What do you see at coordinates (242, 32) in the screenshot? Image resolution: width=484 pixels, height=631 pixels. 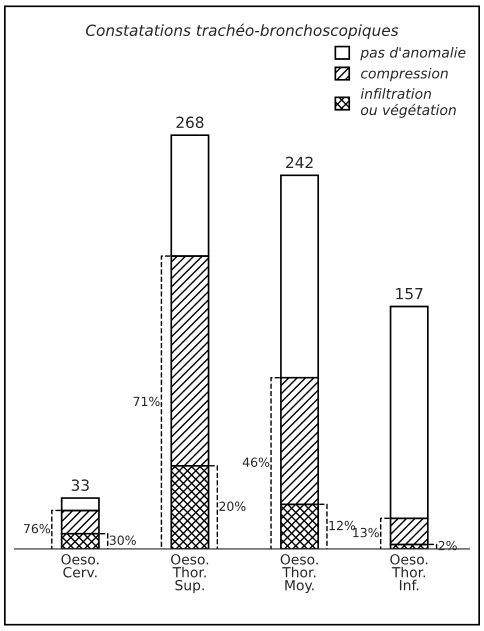 I see `chart-title: Constatations trachéo-bronchoscopiques` at bounding box center [242, 32].